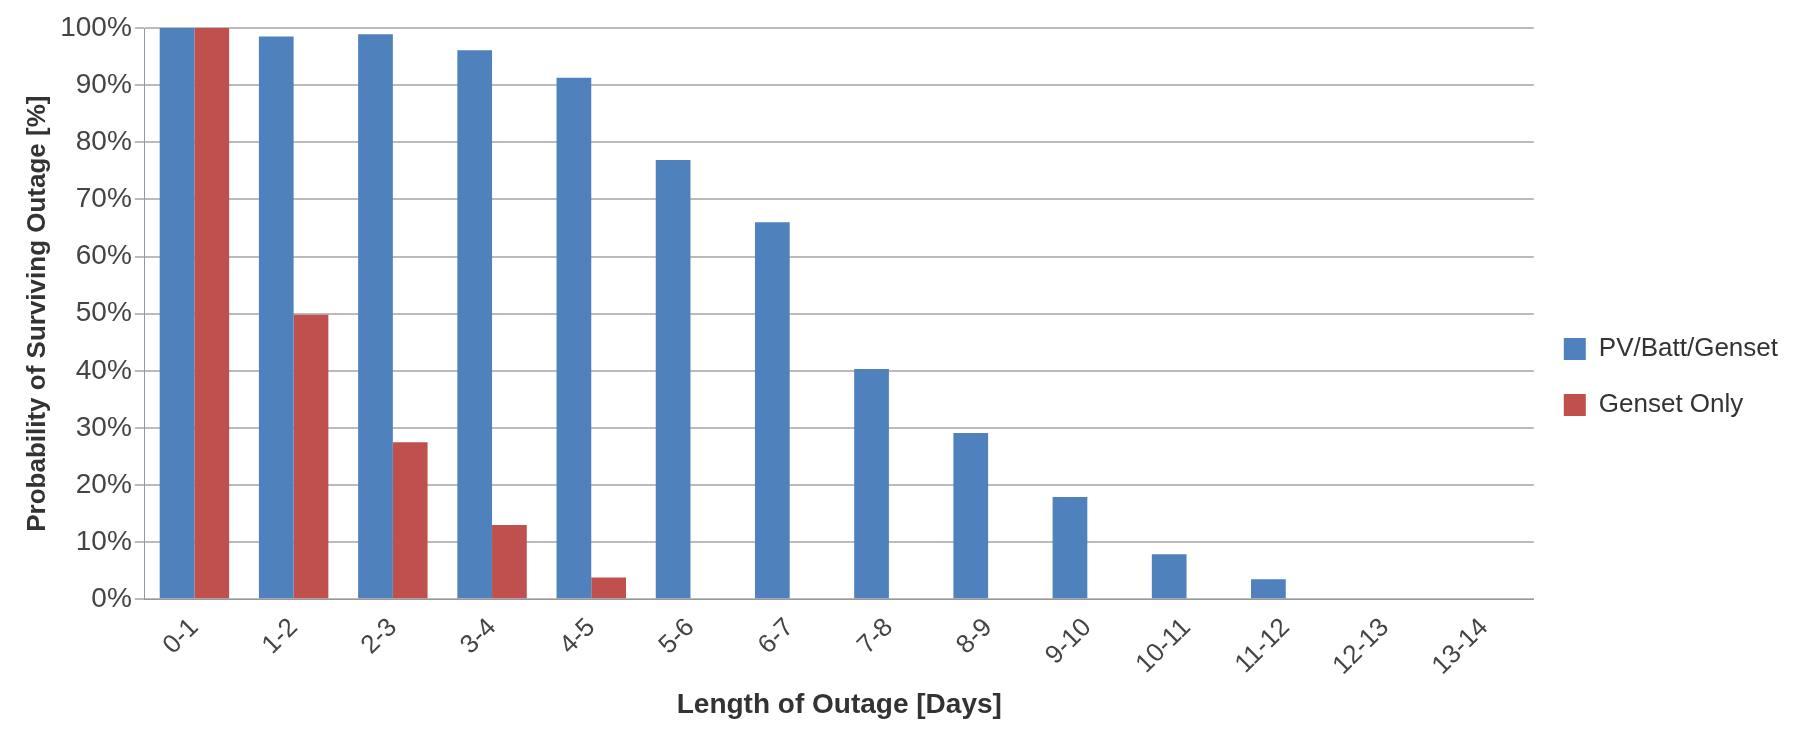  I want to click on y-tick-label: 100%, so click(96, 26).